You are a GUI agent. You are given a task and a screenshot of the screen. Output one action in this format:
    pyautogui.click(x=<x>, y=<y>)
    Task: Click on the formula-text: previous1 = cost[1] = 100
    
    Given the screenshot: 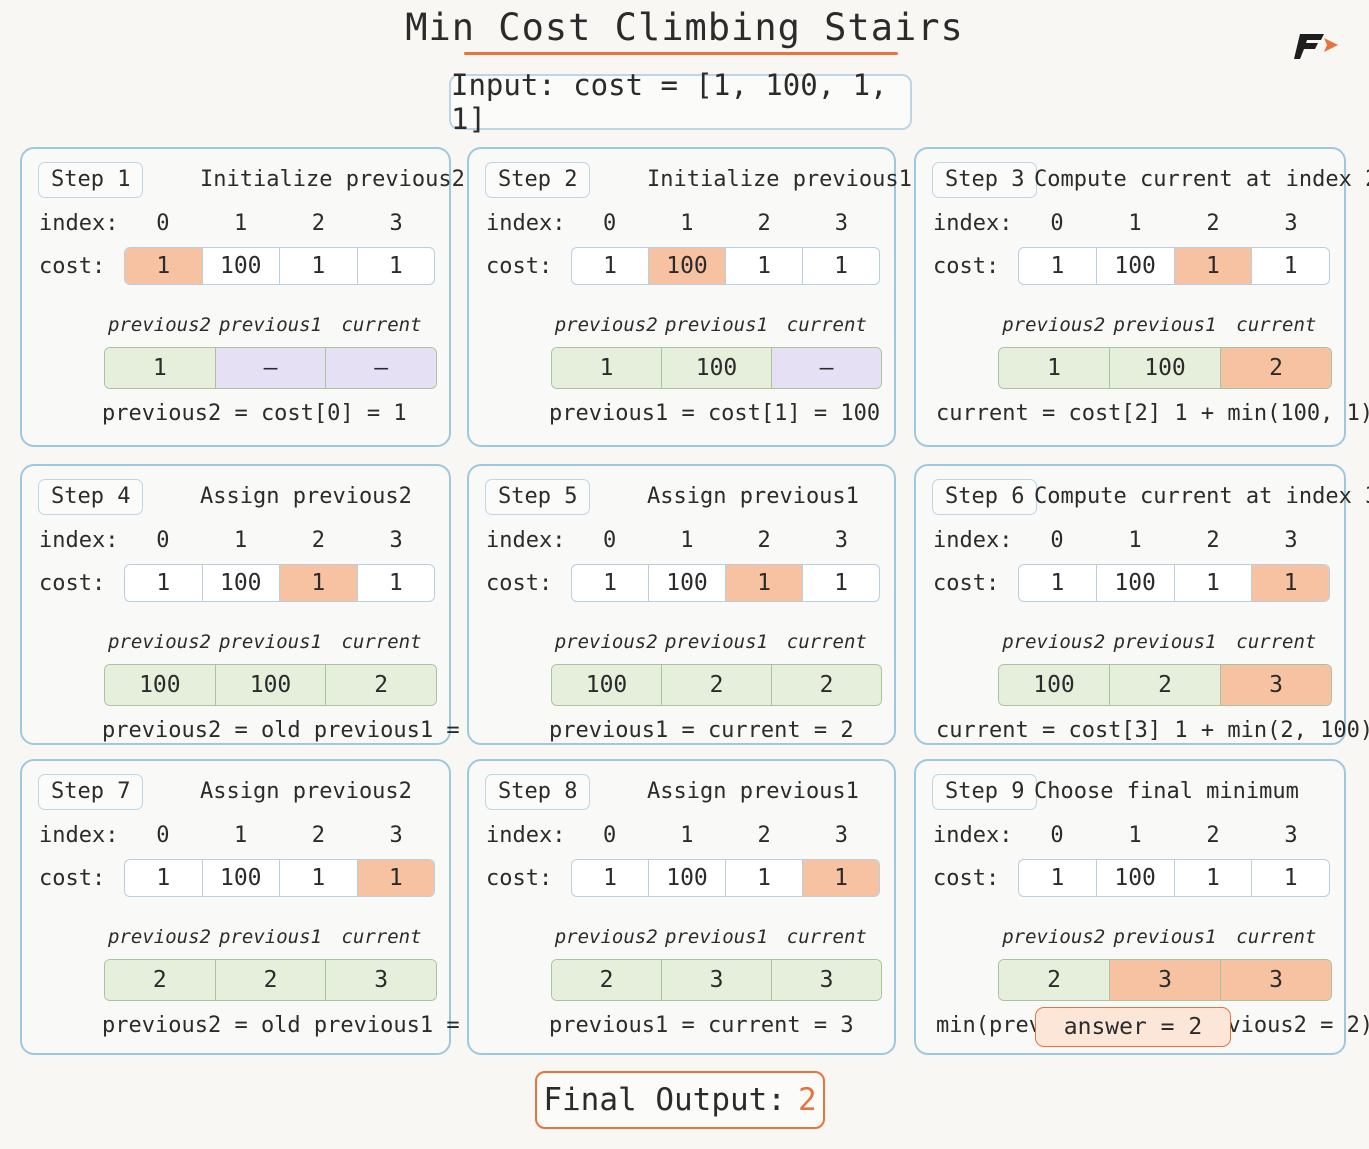 What is the action you would take?
    pyautogui.click(x=715, y=413)
    